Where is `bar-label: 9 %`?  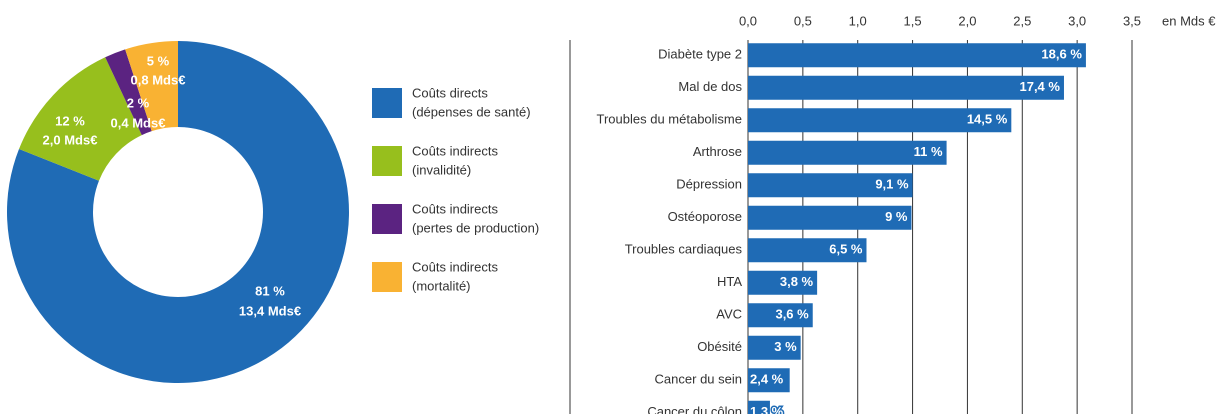
bar-label: 9 % is located at coordinates (896, 216).